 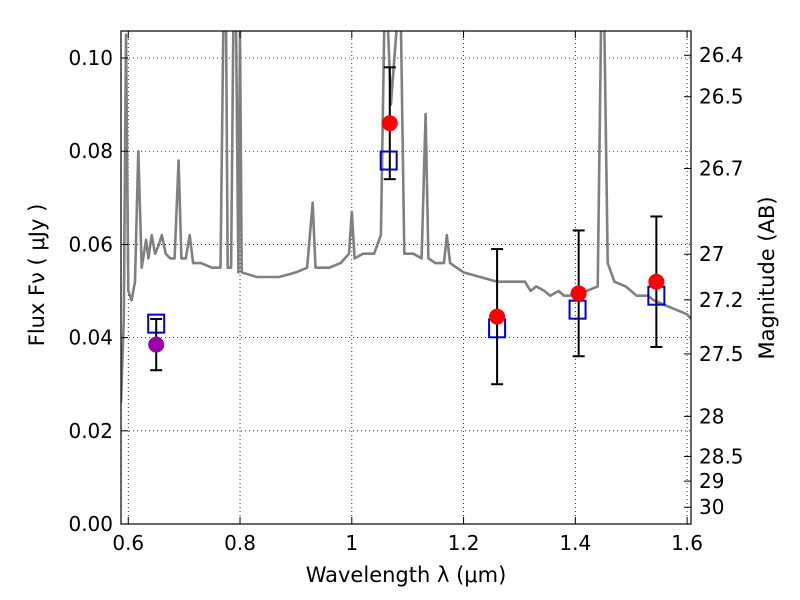 What do you see at coordinates (711, 507) in the screenshot?
I see `y2-tick-label: 30` at bounding box center [711, 507].